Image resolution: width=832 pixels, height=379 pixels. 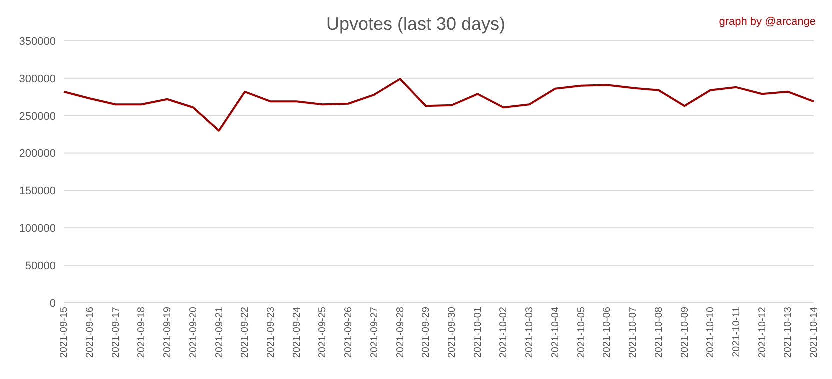 What do you see at coordinates (37, 192) in the screenshot?
I see `y-tick-label: 150000` at bounding box center [37, 192].